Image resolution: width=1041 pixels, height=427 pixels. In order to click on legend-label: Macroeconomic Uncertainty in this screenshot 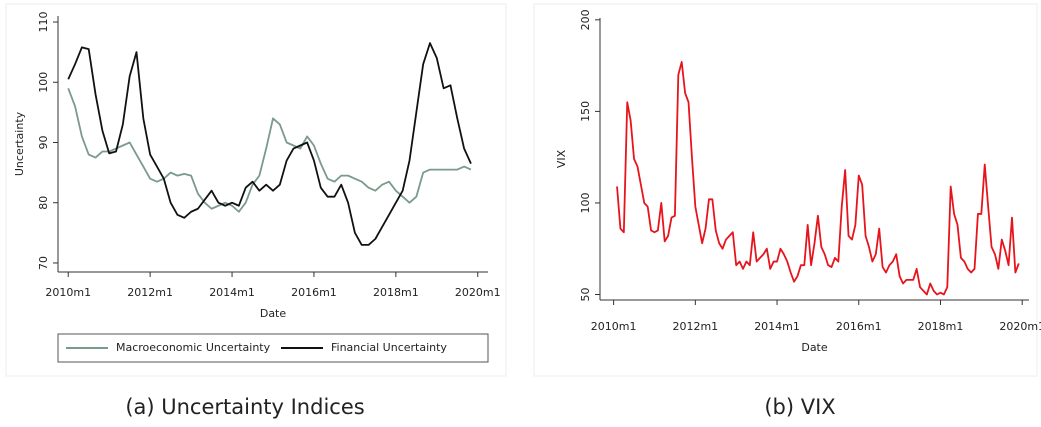, I will do `click(193, 347)`.